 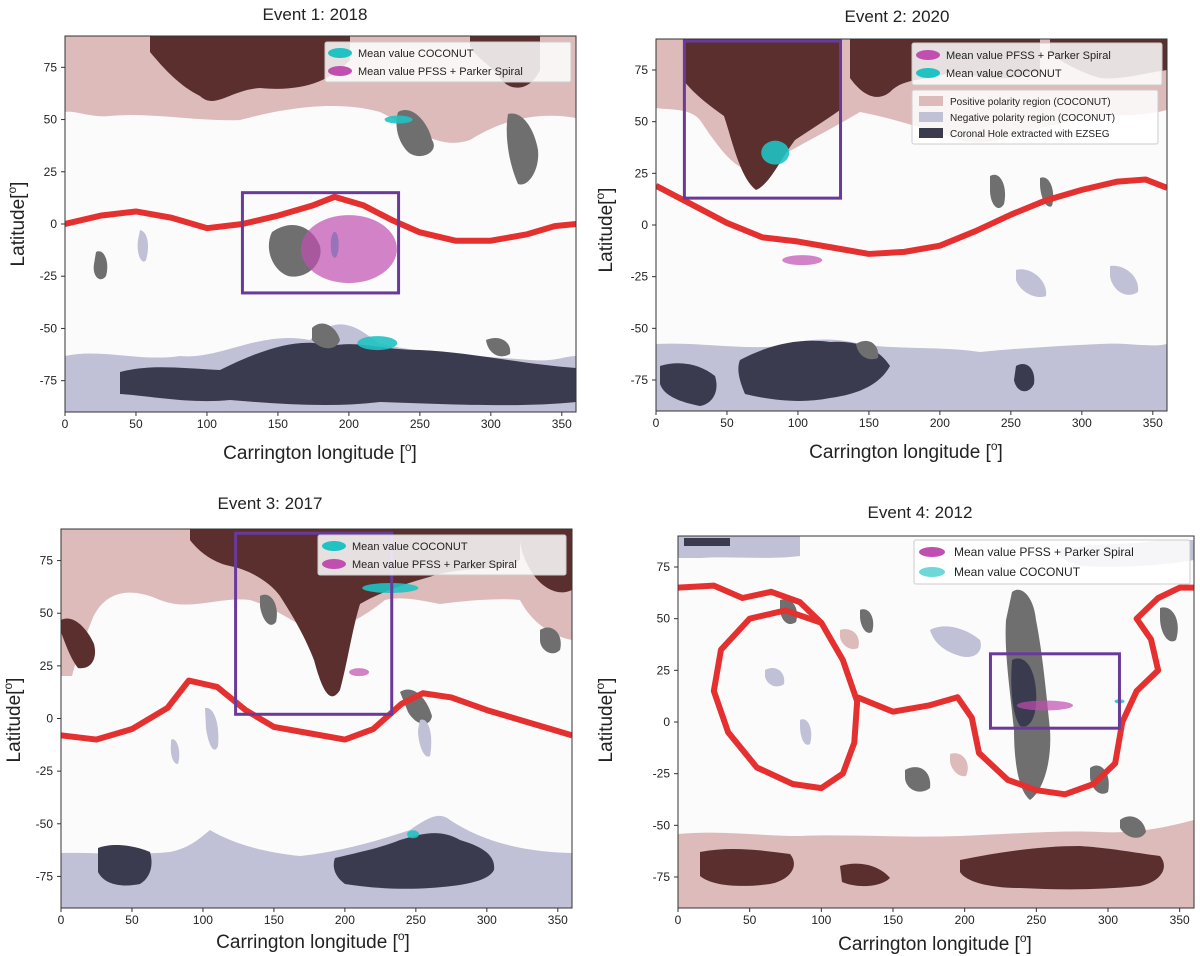 What do you see at coordinates (1030, 102) in the screenshot?
I see `legend-label: Positive polarity region (COCONUT)` at bounding box center [1030, 102].